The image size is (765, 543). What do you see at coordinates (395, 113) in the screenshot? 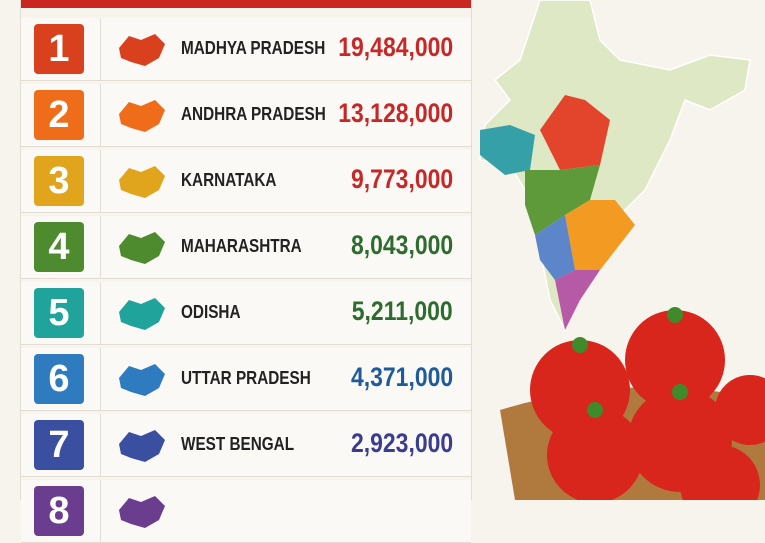
I see `production-value: 13,128,000` at bounding box center [395, 113].